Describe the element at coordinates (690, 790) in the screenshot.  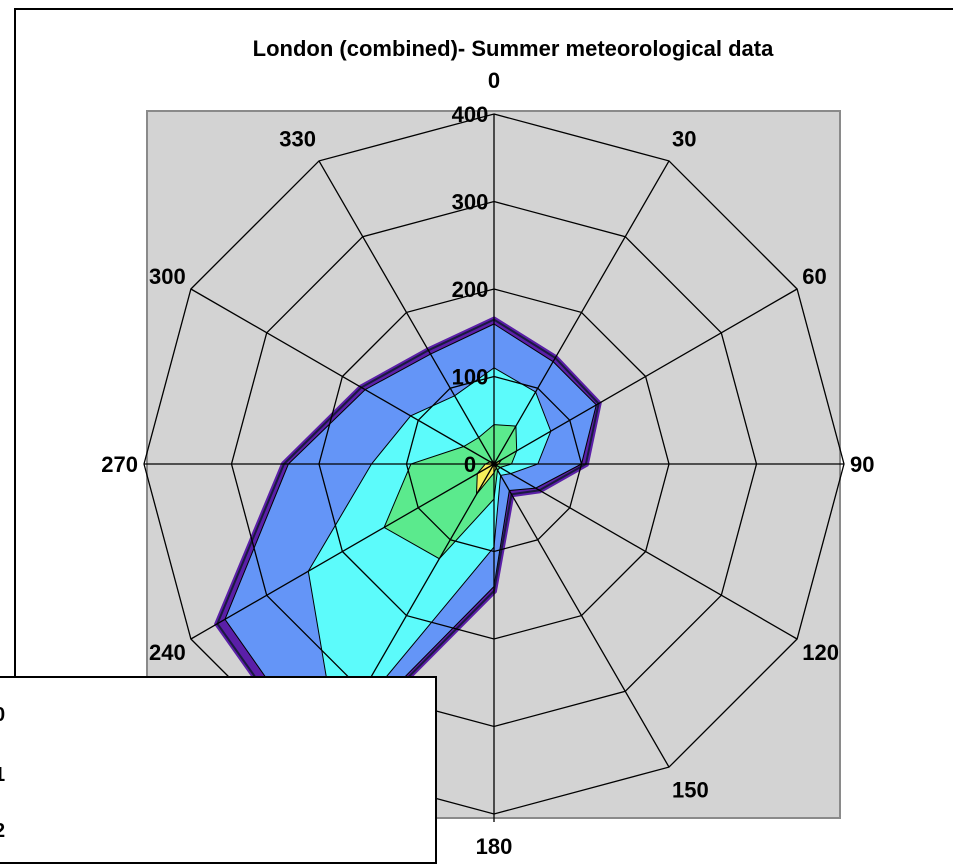
I see `direction-label-150: 150` at that location.